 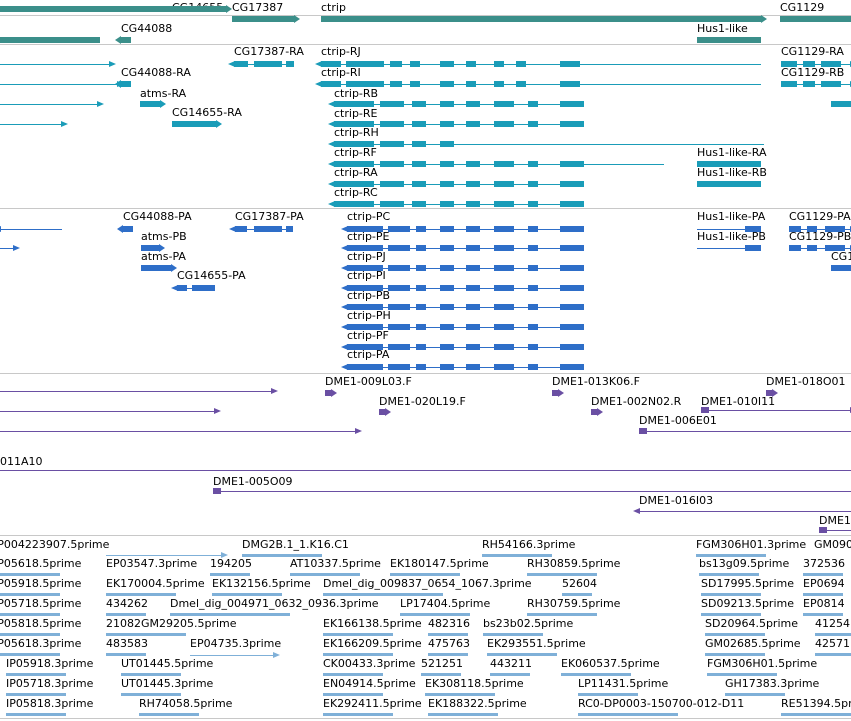 What do you see at coordinates (369, 663) in the screenshot?
I see `feature-label: CK00433.3prime` at bounding box center [369, 663].